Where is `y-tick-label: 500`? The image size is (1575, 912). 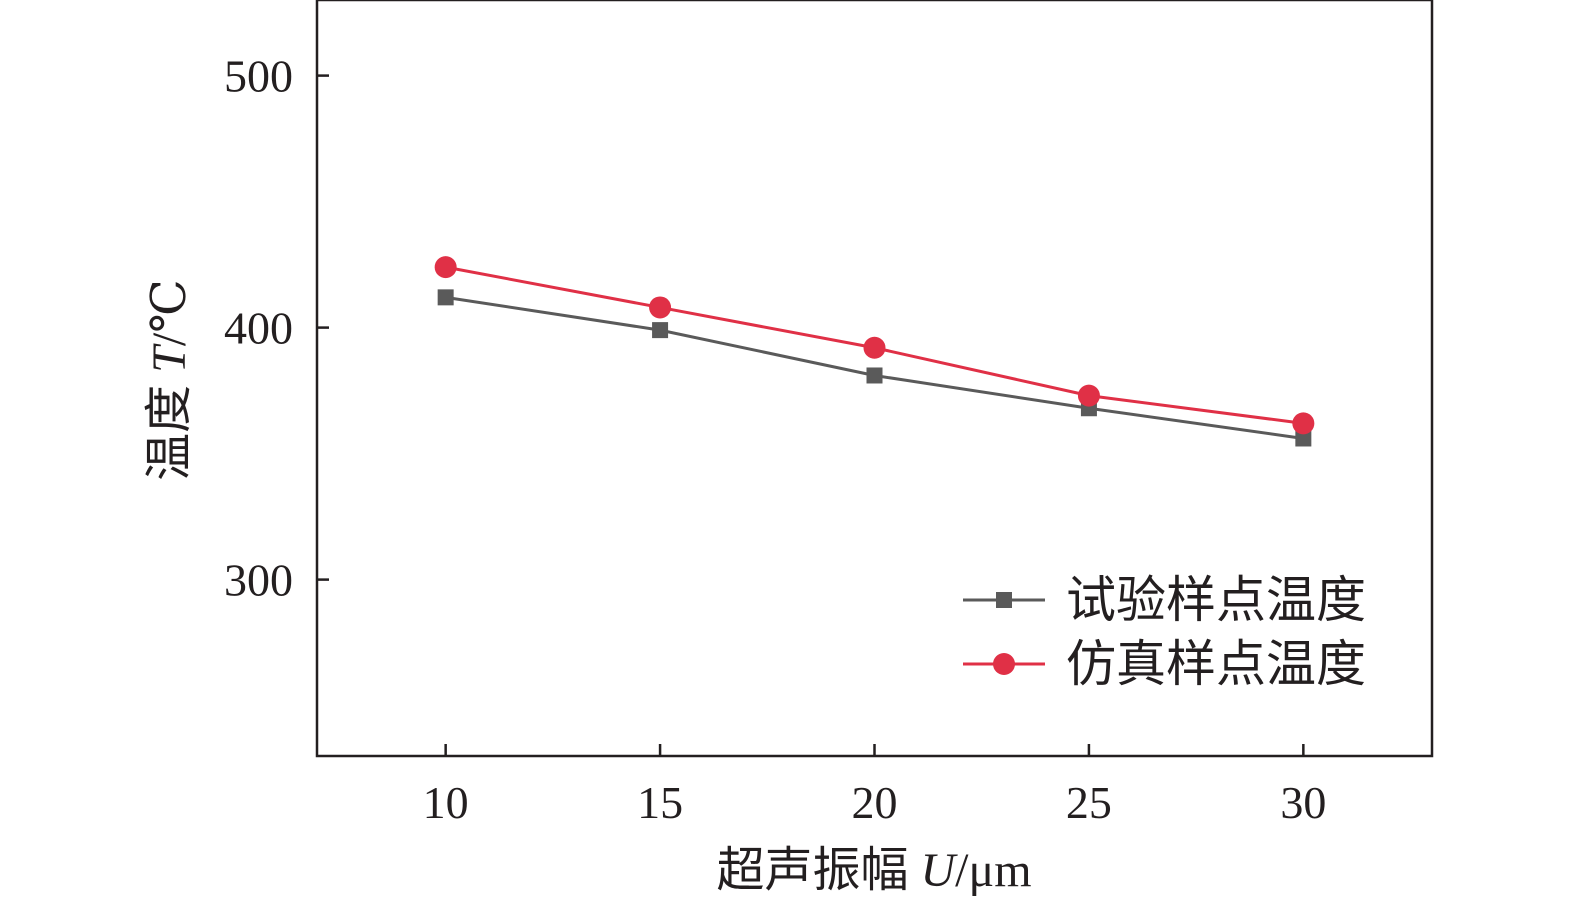
y-tick-label: 500 is located at coordinates (258, 76).